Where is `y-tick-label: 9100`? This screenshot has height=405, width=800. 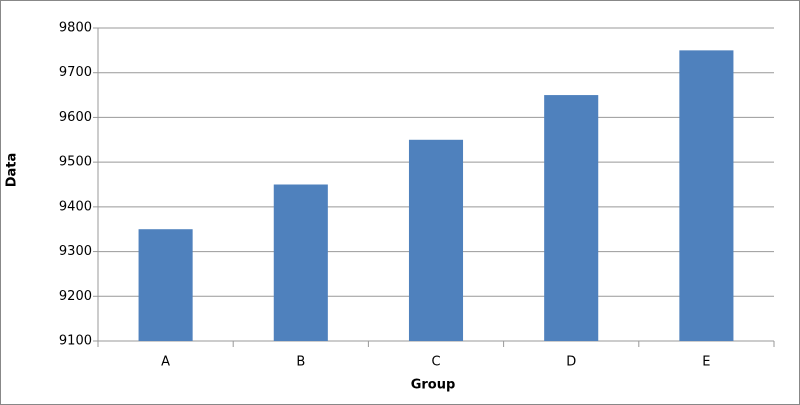
y-tick-label: 9100 is located at coordinates (75, 341).